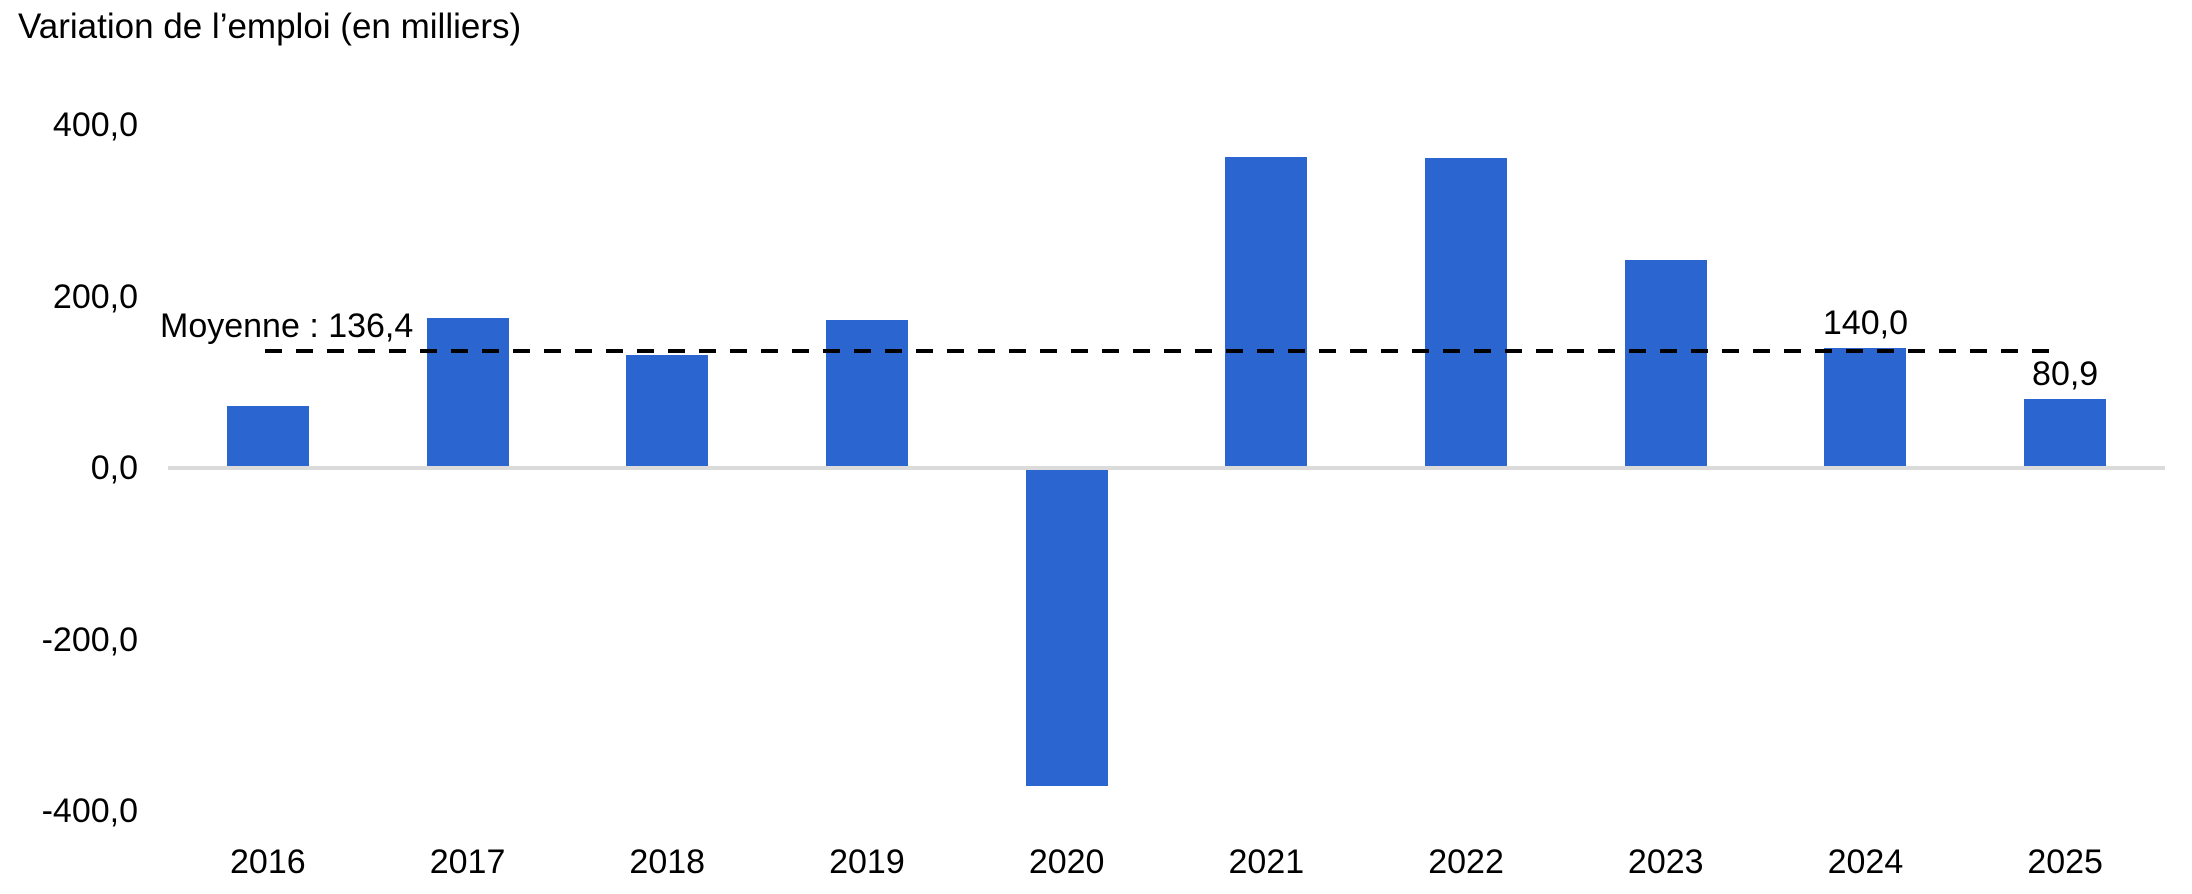 This screenshot has width=2192, height=894. Describe the element at coordinates (1466, 313) in the screenshot. I see `bar-2022` at that location.